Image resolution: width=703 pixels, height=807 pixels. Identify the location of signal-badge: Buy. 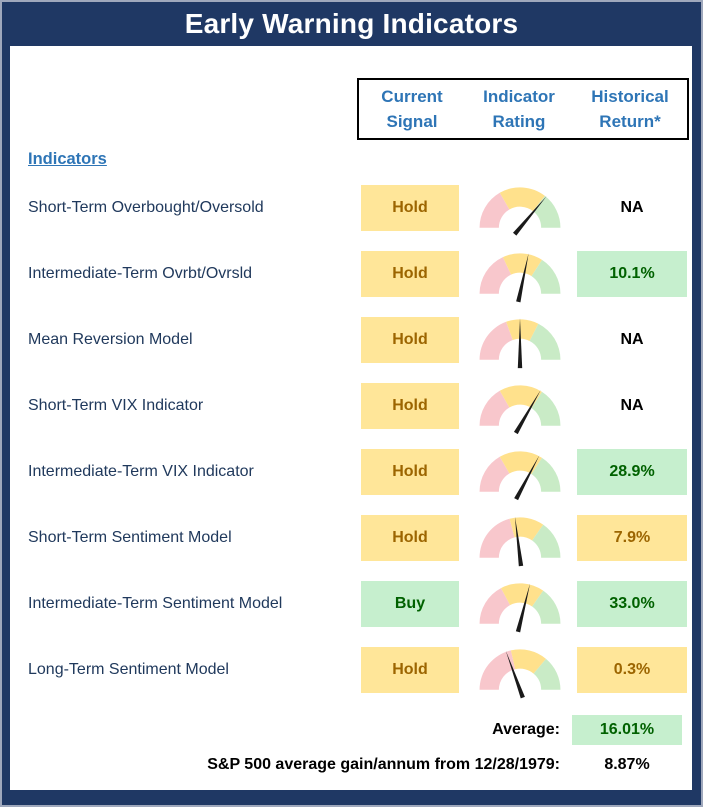
(410, 604).